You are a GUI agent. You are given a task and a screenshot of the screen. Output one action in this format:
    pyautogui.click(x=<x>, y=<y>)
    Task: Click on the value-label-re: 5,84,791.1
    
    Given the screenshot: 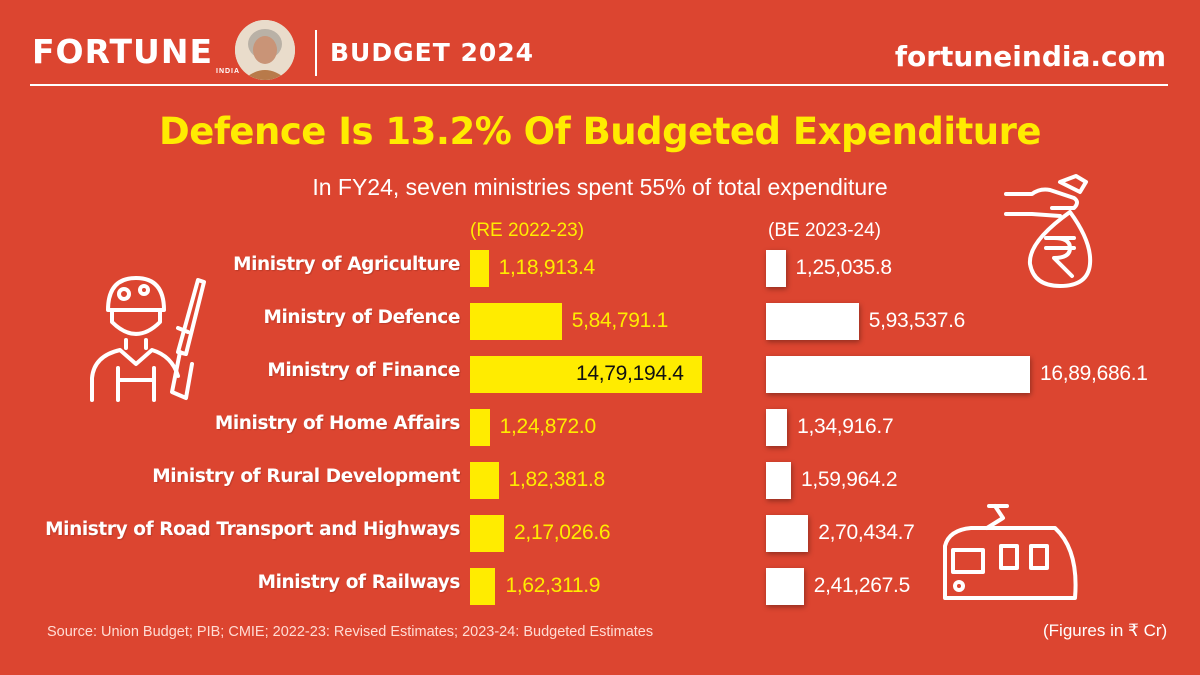 What is the action you would take?
    pyautogui.click(x=620, y=320)
    